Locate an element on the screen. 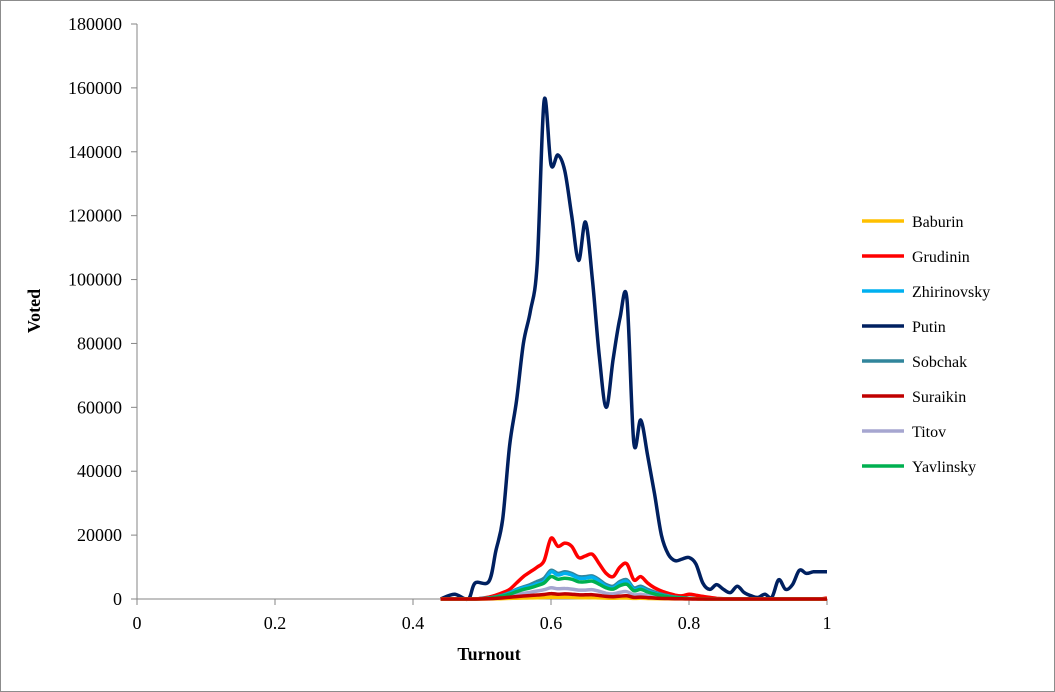 The height and width of the screenshot is (692, 1055). y-tick-label: 160000 is located at coordinates (95, 88).